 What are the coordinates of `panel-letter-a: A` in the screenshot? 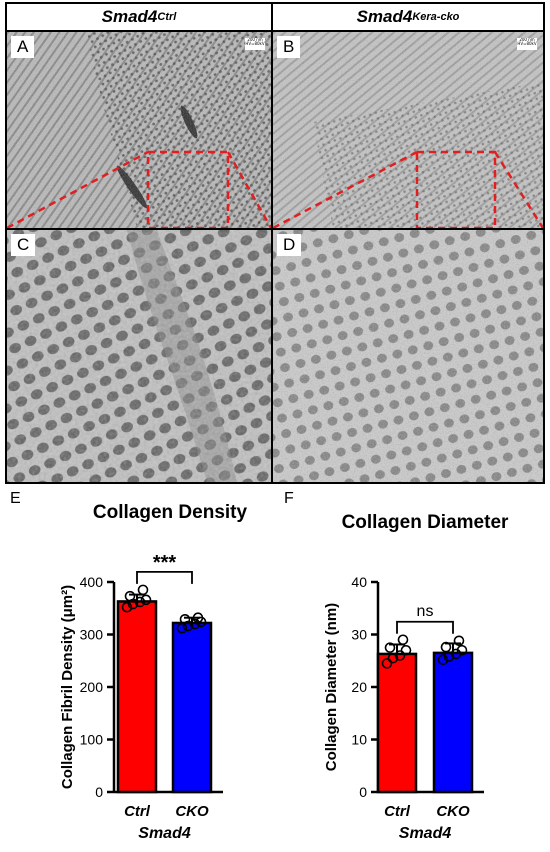 It's located at (23, 47).